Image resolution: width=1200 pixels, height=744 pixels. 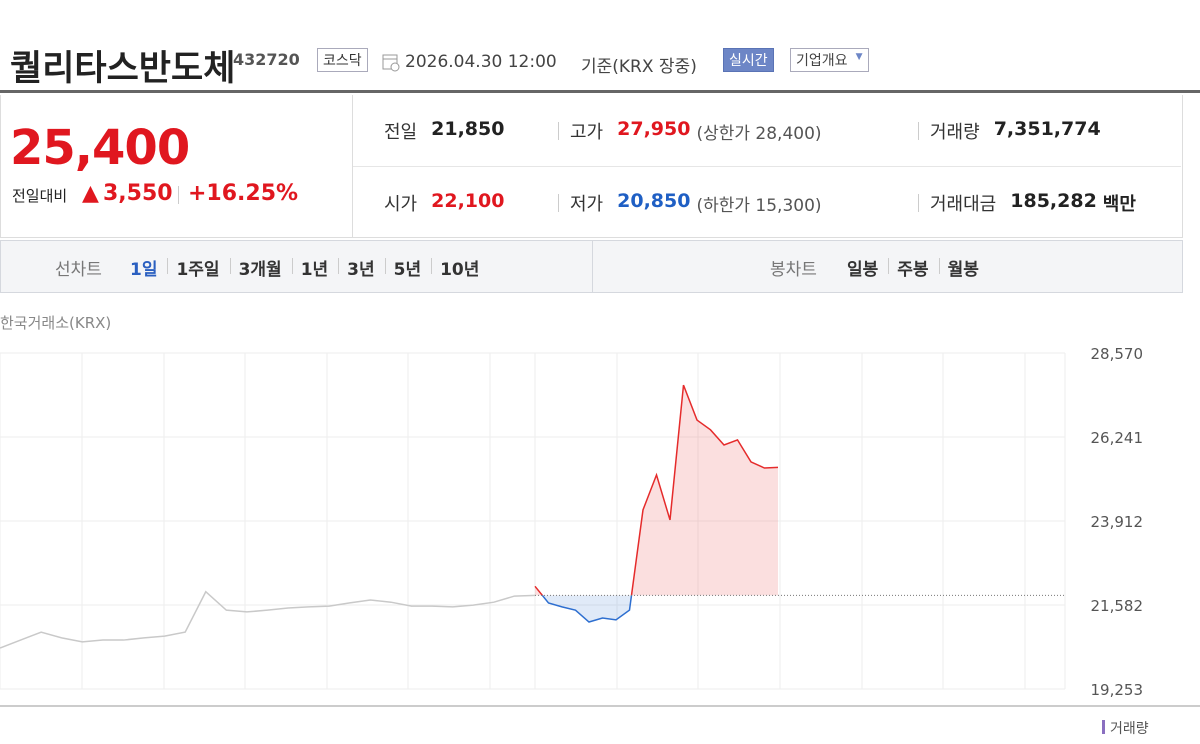 I want to click on dropdown-arrow: ▼, so click(x=859, y=57).